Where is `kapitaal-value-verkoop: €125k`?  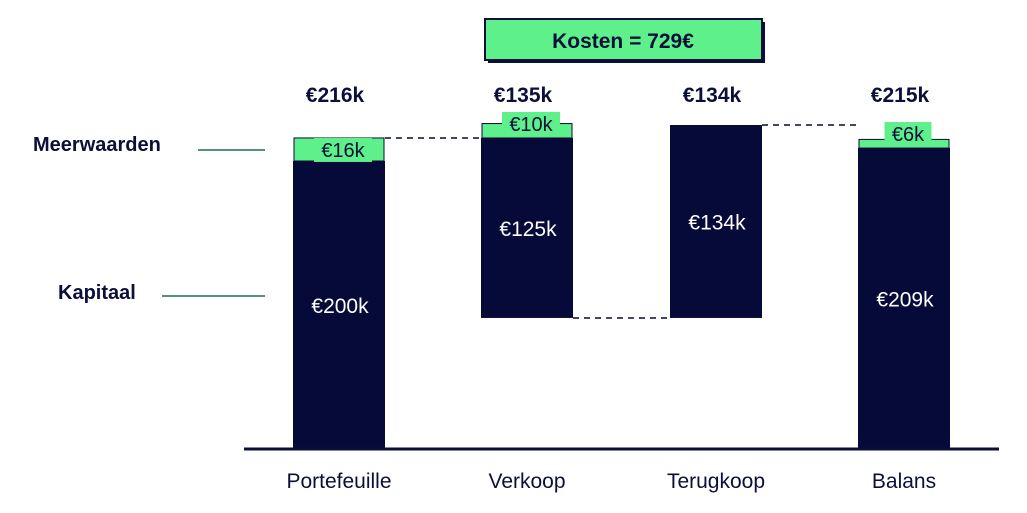 kapitaal-value-verkoop: €125k is located at coordinates (528, 229).